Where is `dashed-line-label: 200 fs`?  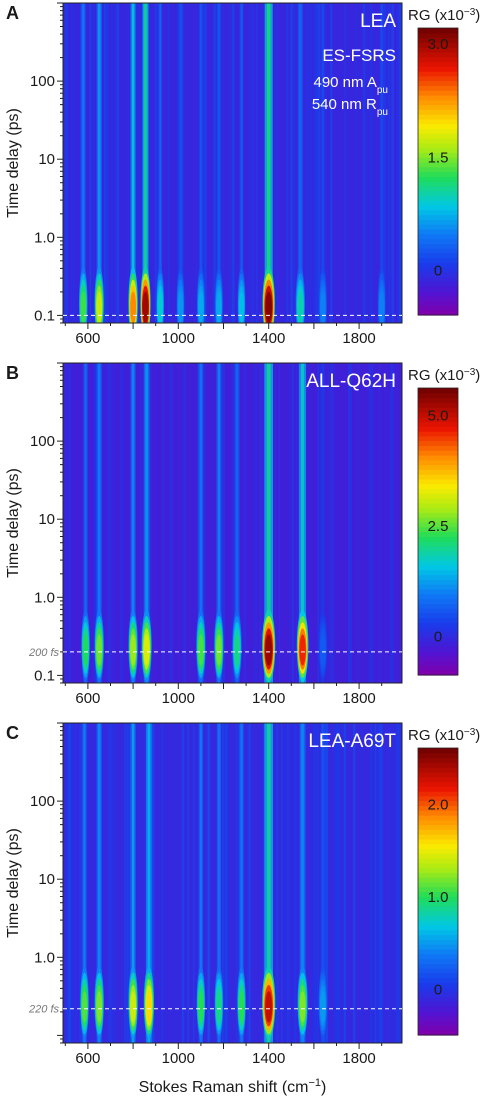 dashed-line-label: 200 fs is located at coordinates (43, 653).